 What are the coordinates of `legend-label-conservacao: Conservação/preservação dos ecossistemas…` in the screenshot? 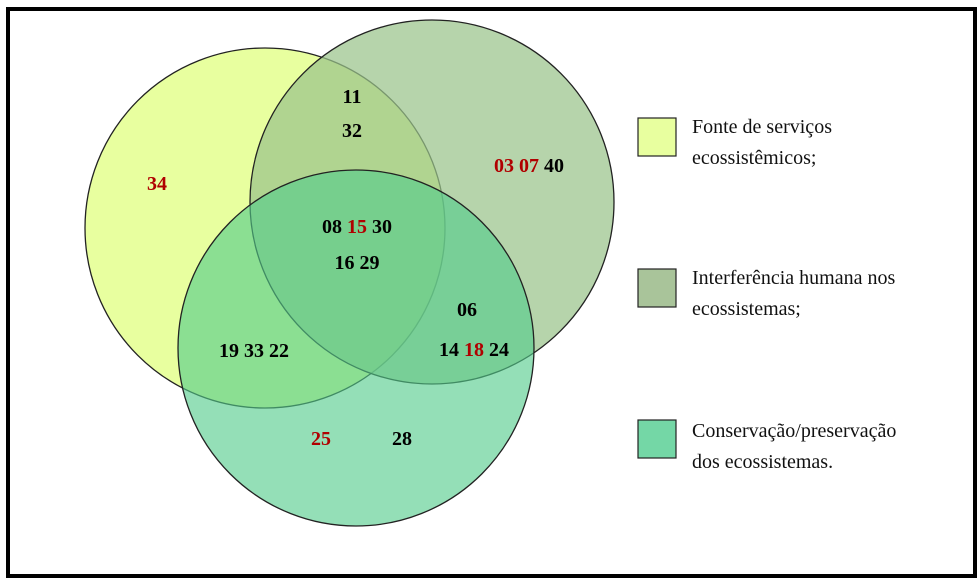 It's located at (796, 446).